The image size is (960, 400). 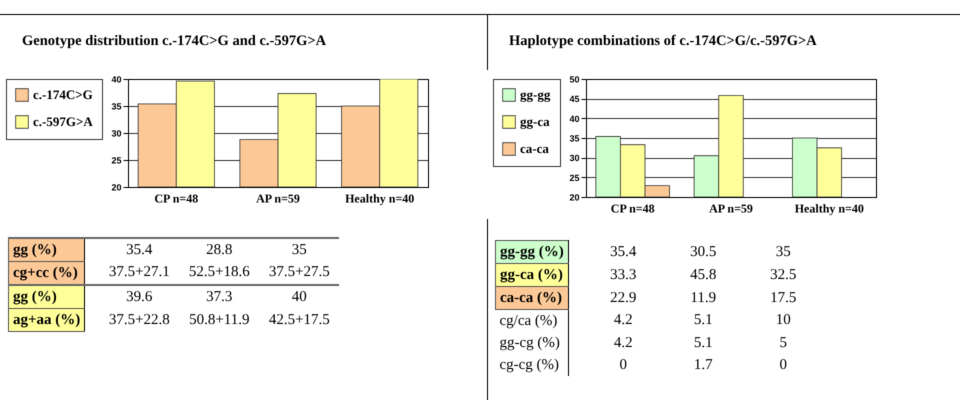 I want to click on text: 52.5+18.6, so click(x=219, y=272).